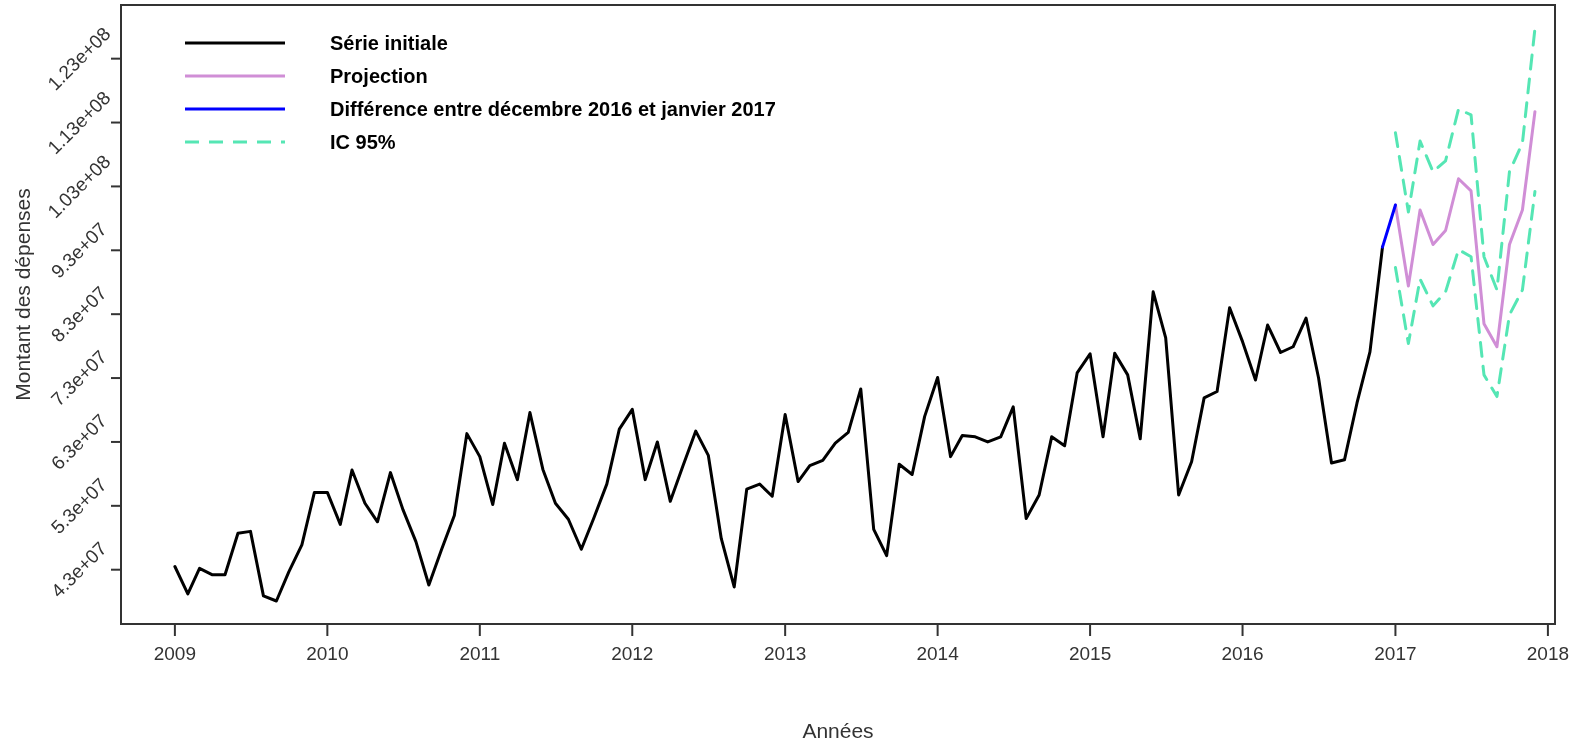 The width and height of the screenshot is (1575, 749). What do you see at coordinates (480, 653) in the screenshot?
I see `x-tick-label: 2011` at bounding box center [480, 653].